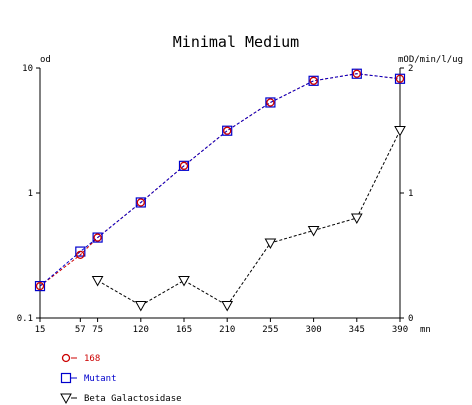 The width and height of the screenshot is (472, 405). Describe the element at coordinates (97, 330) in the screenshot. I see `x-tick-label: 75` at that location.